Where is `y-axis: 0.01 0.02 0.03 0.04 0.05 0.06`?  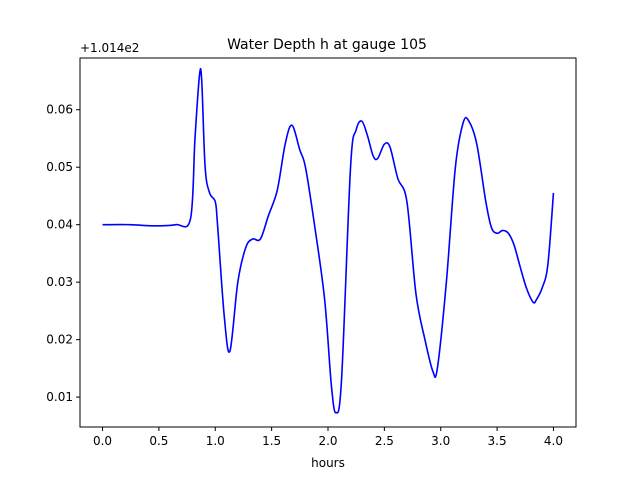 y-axis: 0.01 0.02 0.03 0.04 0.05 0.06 is located at coordinates (63, 253).